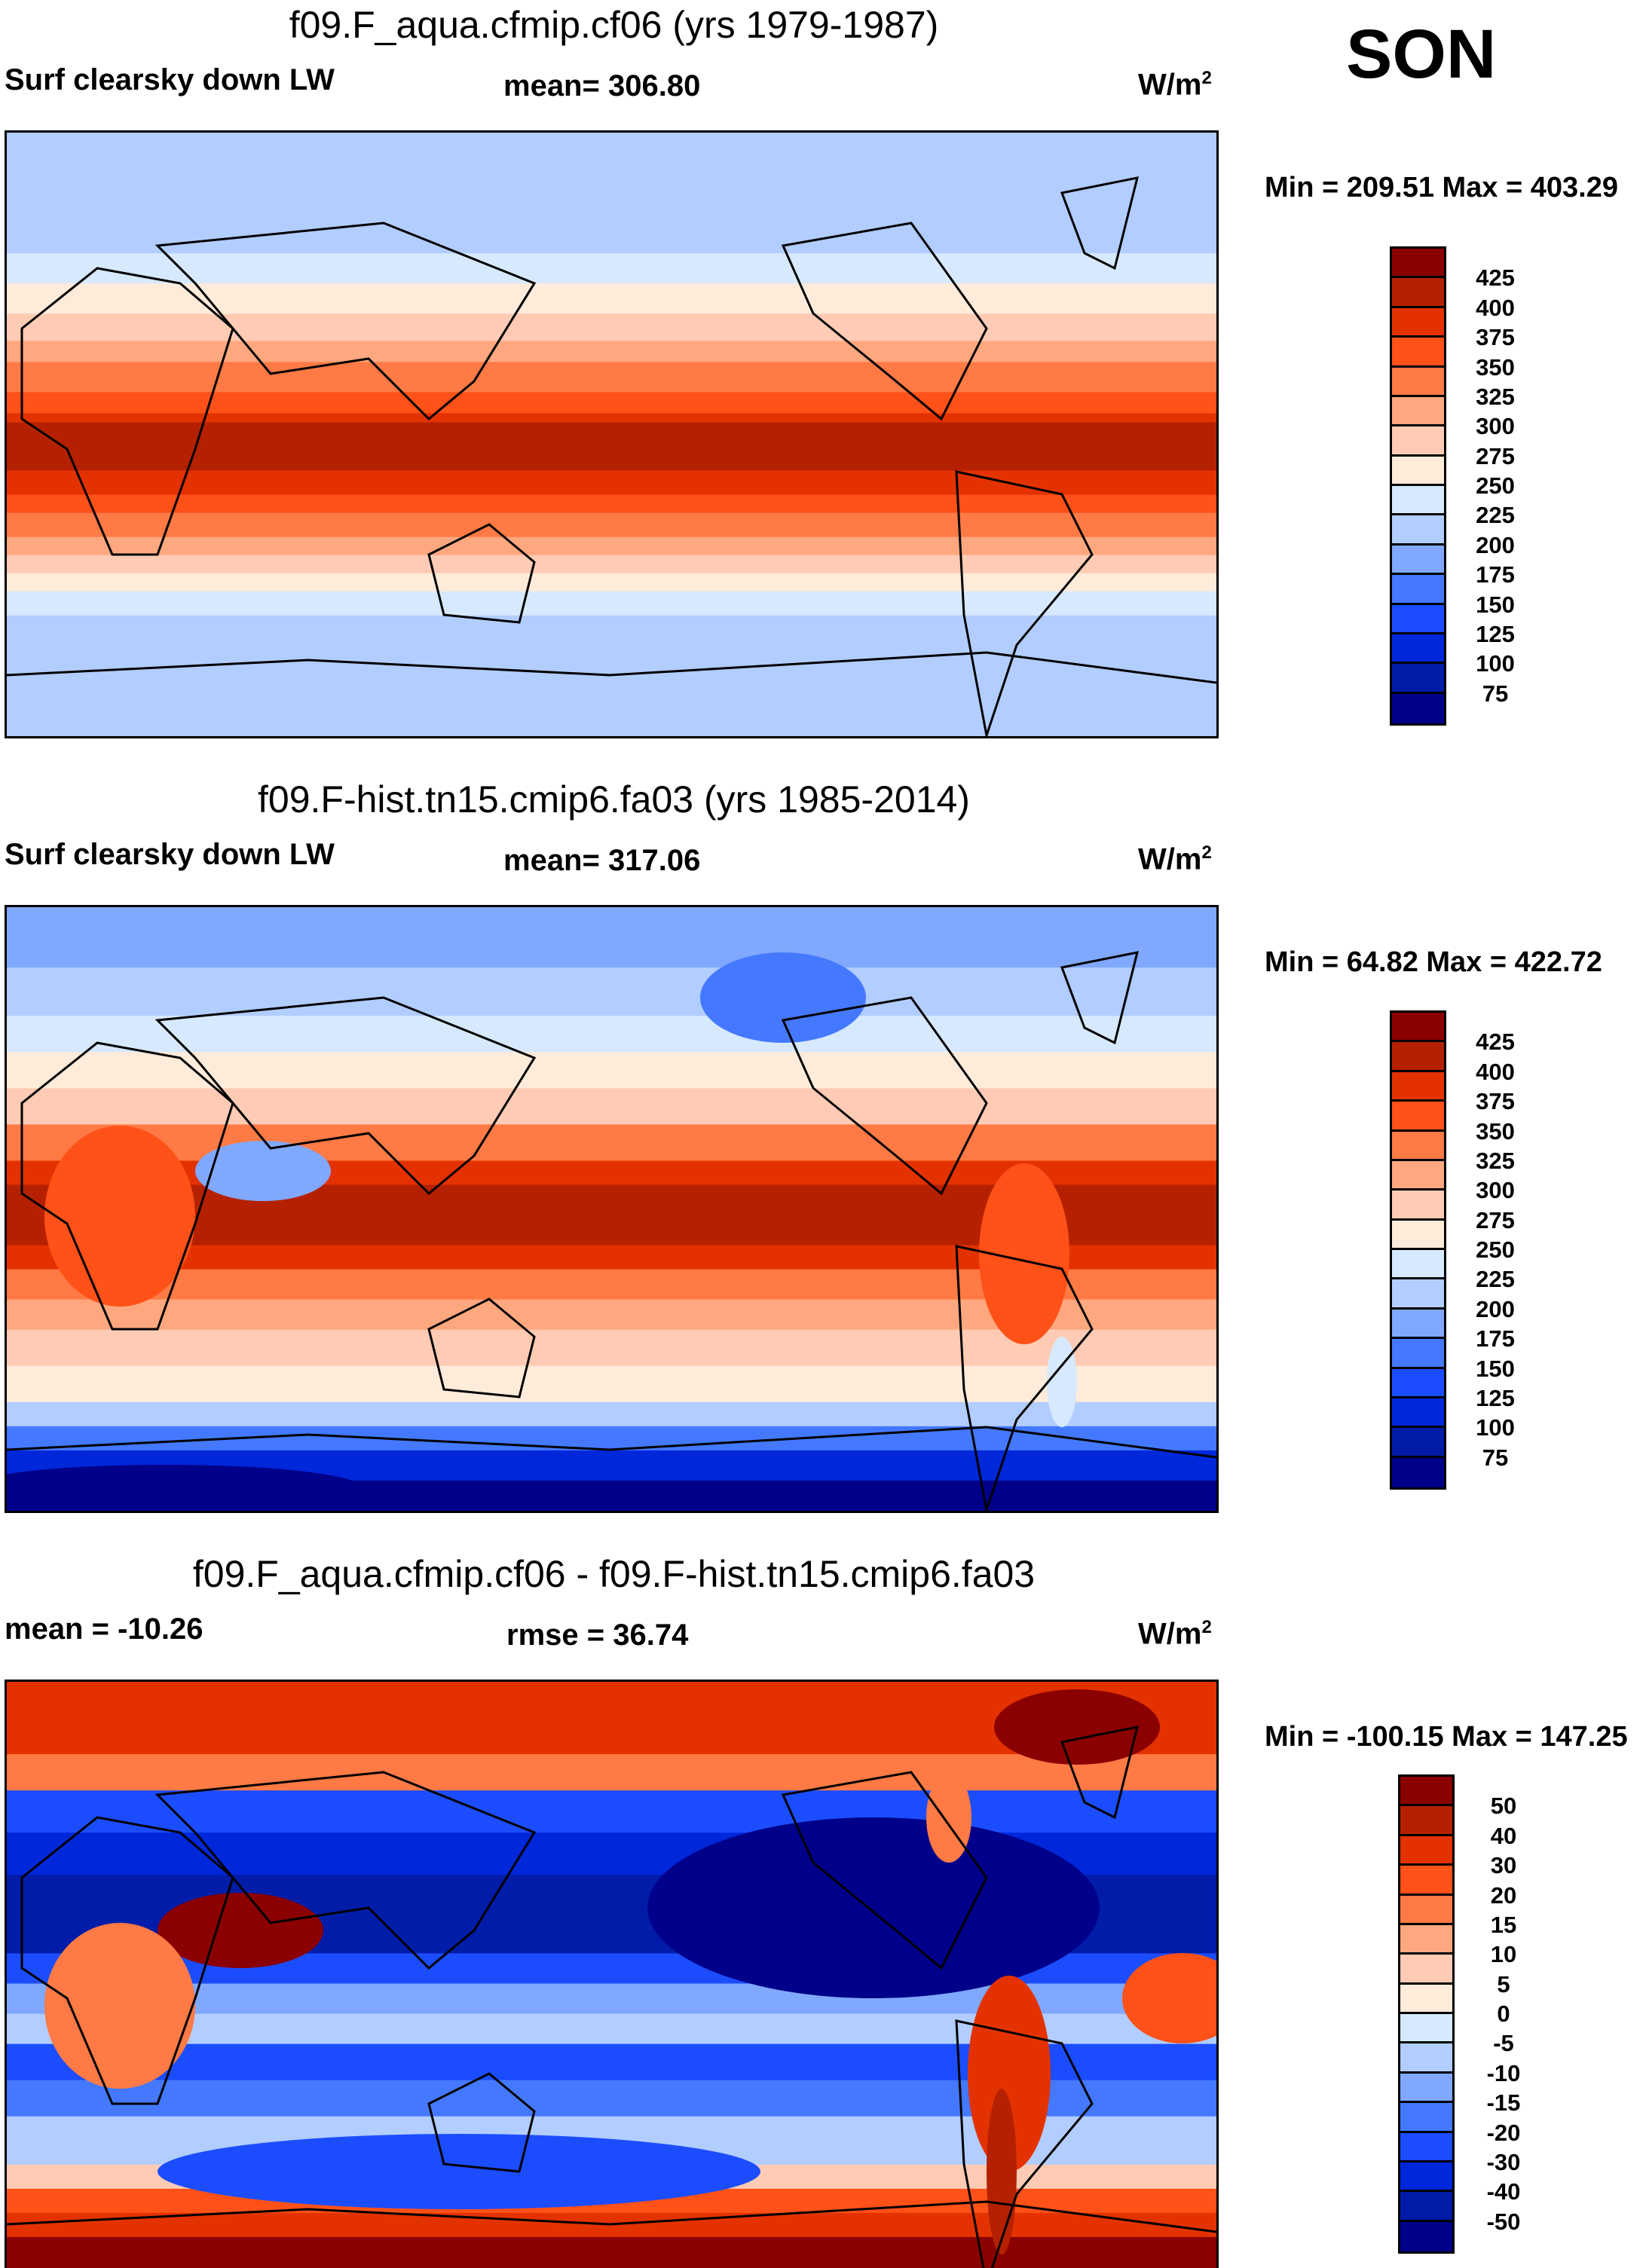  I want to click on colorbar-label: 10, so click(1503, 1954).